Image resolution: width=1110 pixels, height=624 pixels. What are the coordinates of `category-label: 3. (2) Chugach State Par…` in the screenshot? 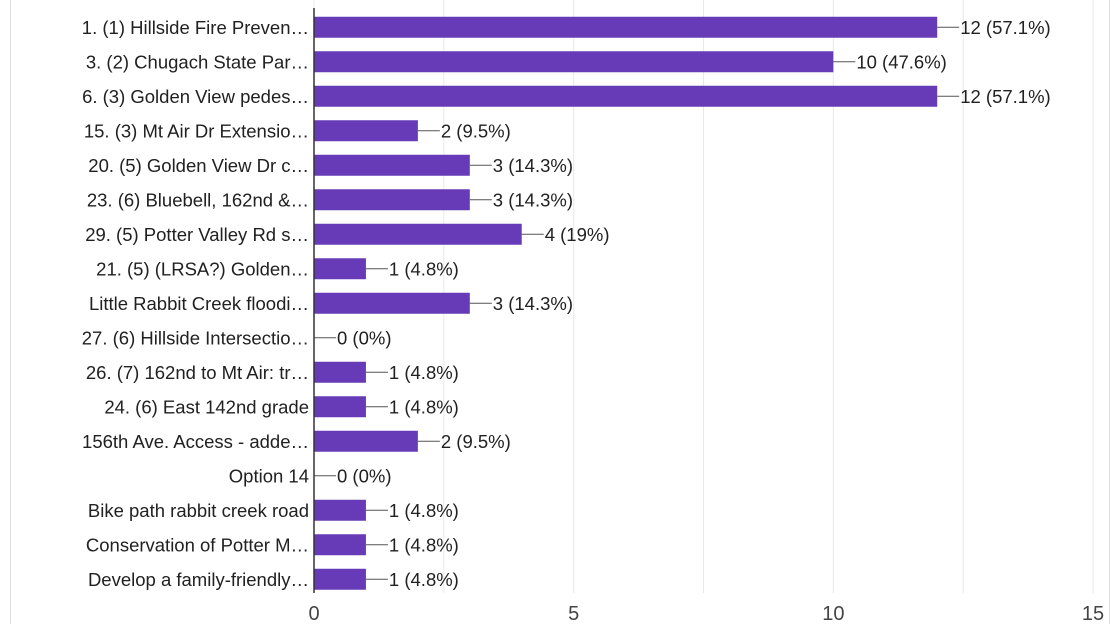 It's located at (197, 61).